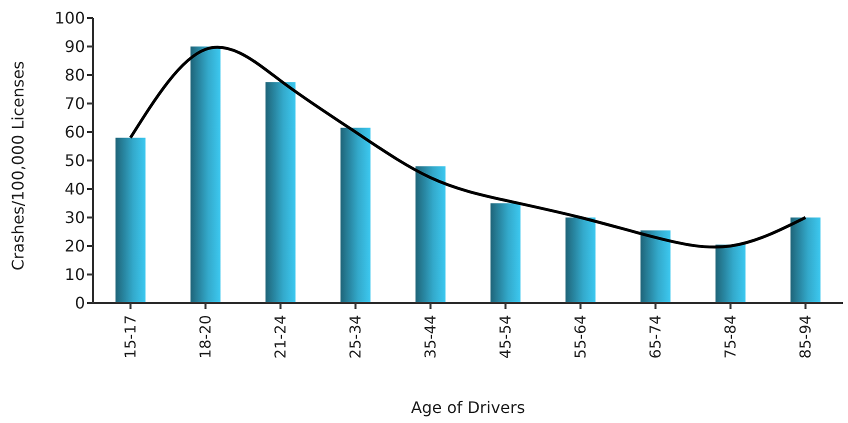 This screenshot has width=848, height=423. Describe the element at coordinates (355, 337) in the screenshot. I see `x-tick-label: 25-34` at that location.